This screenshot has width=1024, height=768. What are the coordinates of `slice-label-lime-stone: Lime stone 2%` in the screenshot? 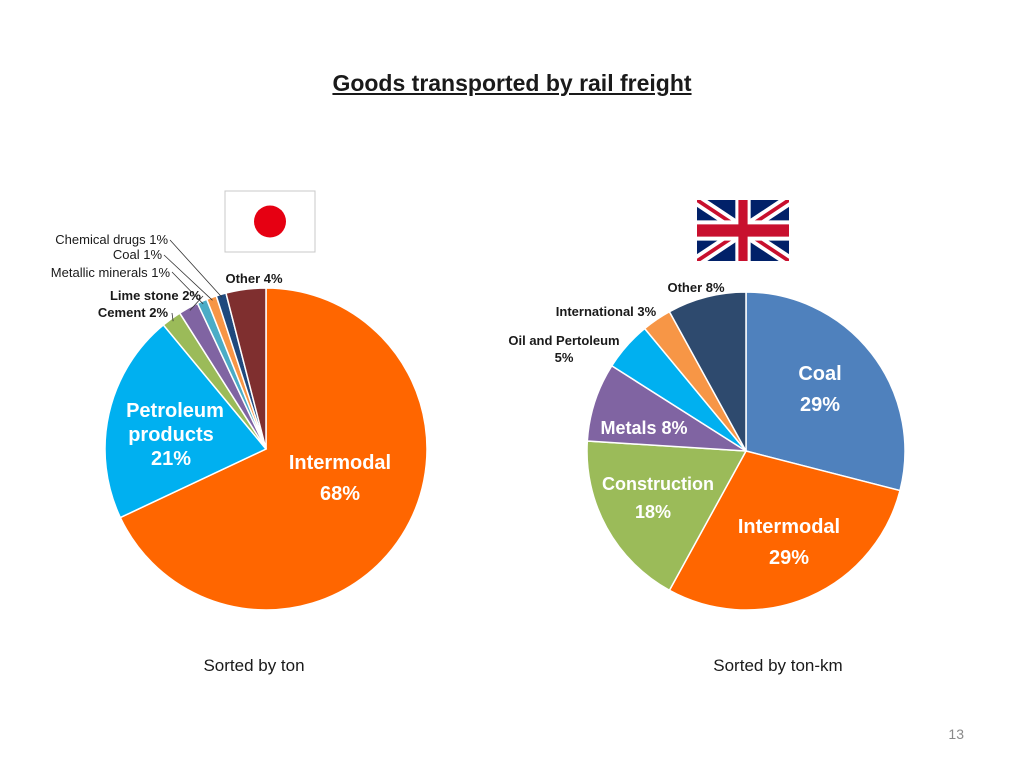 It's located at (155, 295).